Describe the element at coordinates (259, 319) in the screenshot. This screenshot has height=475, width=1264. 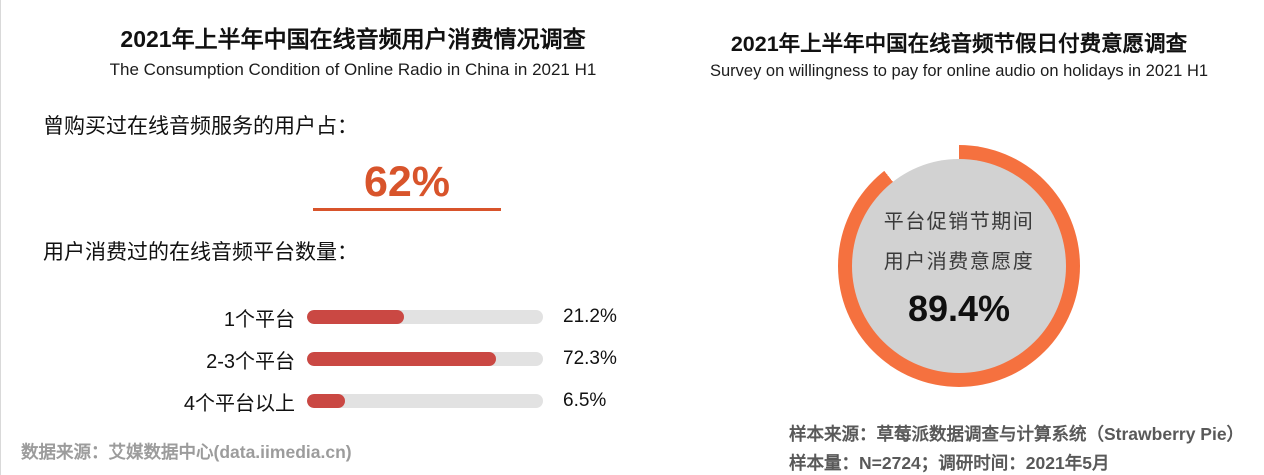
I see `bar-category-label: 1个平台` at that location.